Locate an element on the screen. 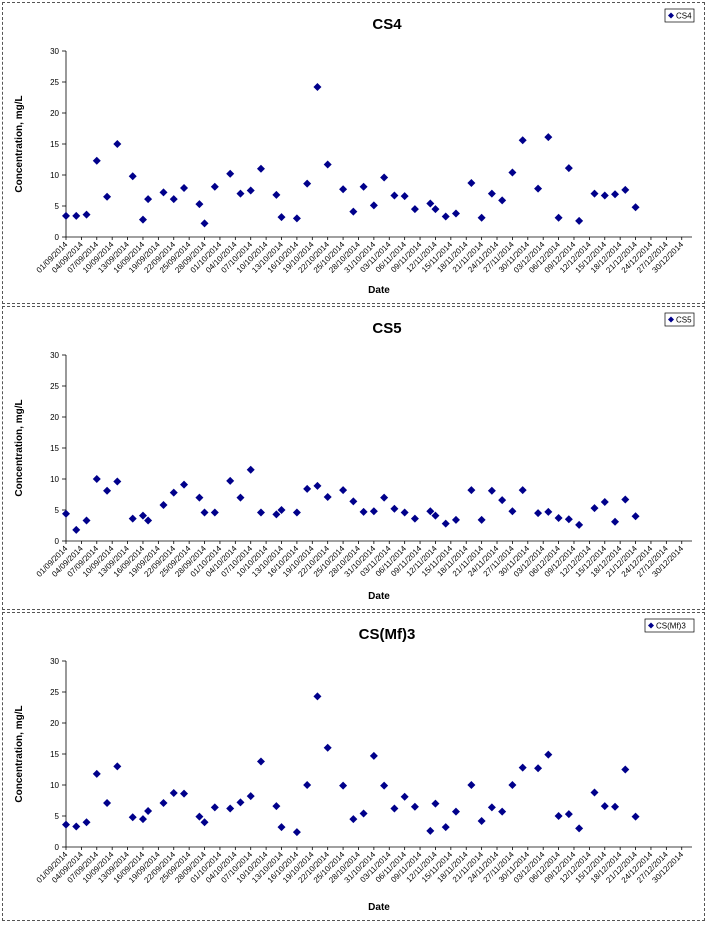  y-tick-label: 5 is located at coordinates (57, 816).